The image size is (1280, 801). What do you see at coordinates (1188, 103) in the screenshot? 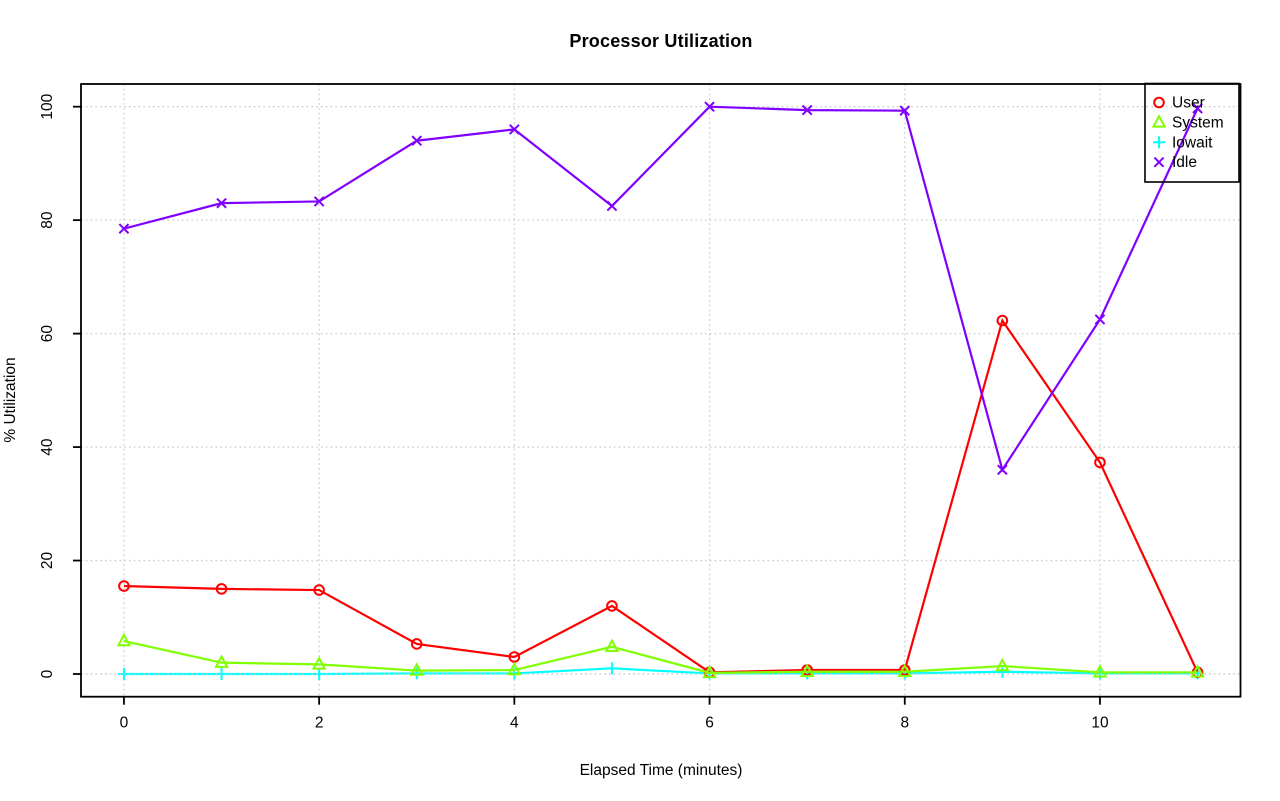
I see `legend-label-user: User` at bounding box center [1188, 103].